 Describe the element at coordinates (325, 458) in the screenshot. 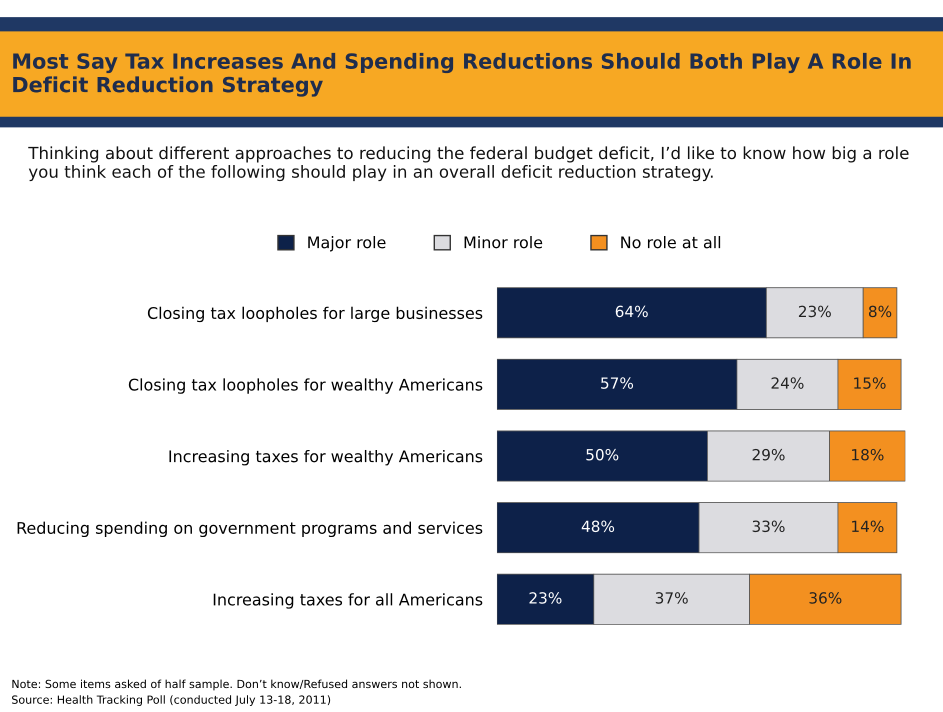

I see `y-tick-label: Increasing taxes for wealthy Americans` at that location.